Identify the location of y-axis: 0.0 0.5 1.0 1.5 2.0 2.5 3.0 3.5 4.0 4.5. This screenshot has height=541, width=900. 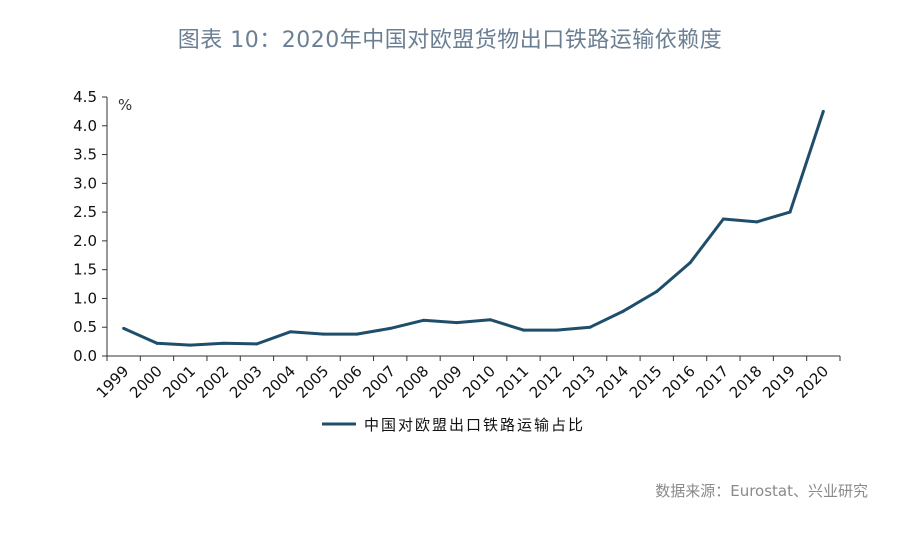
(90, 226).